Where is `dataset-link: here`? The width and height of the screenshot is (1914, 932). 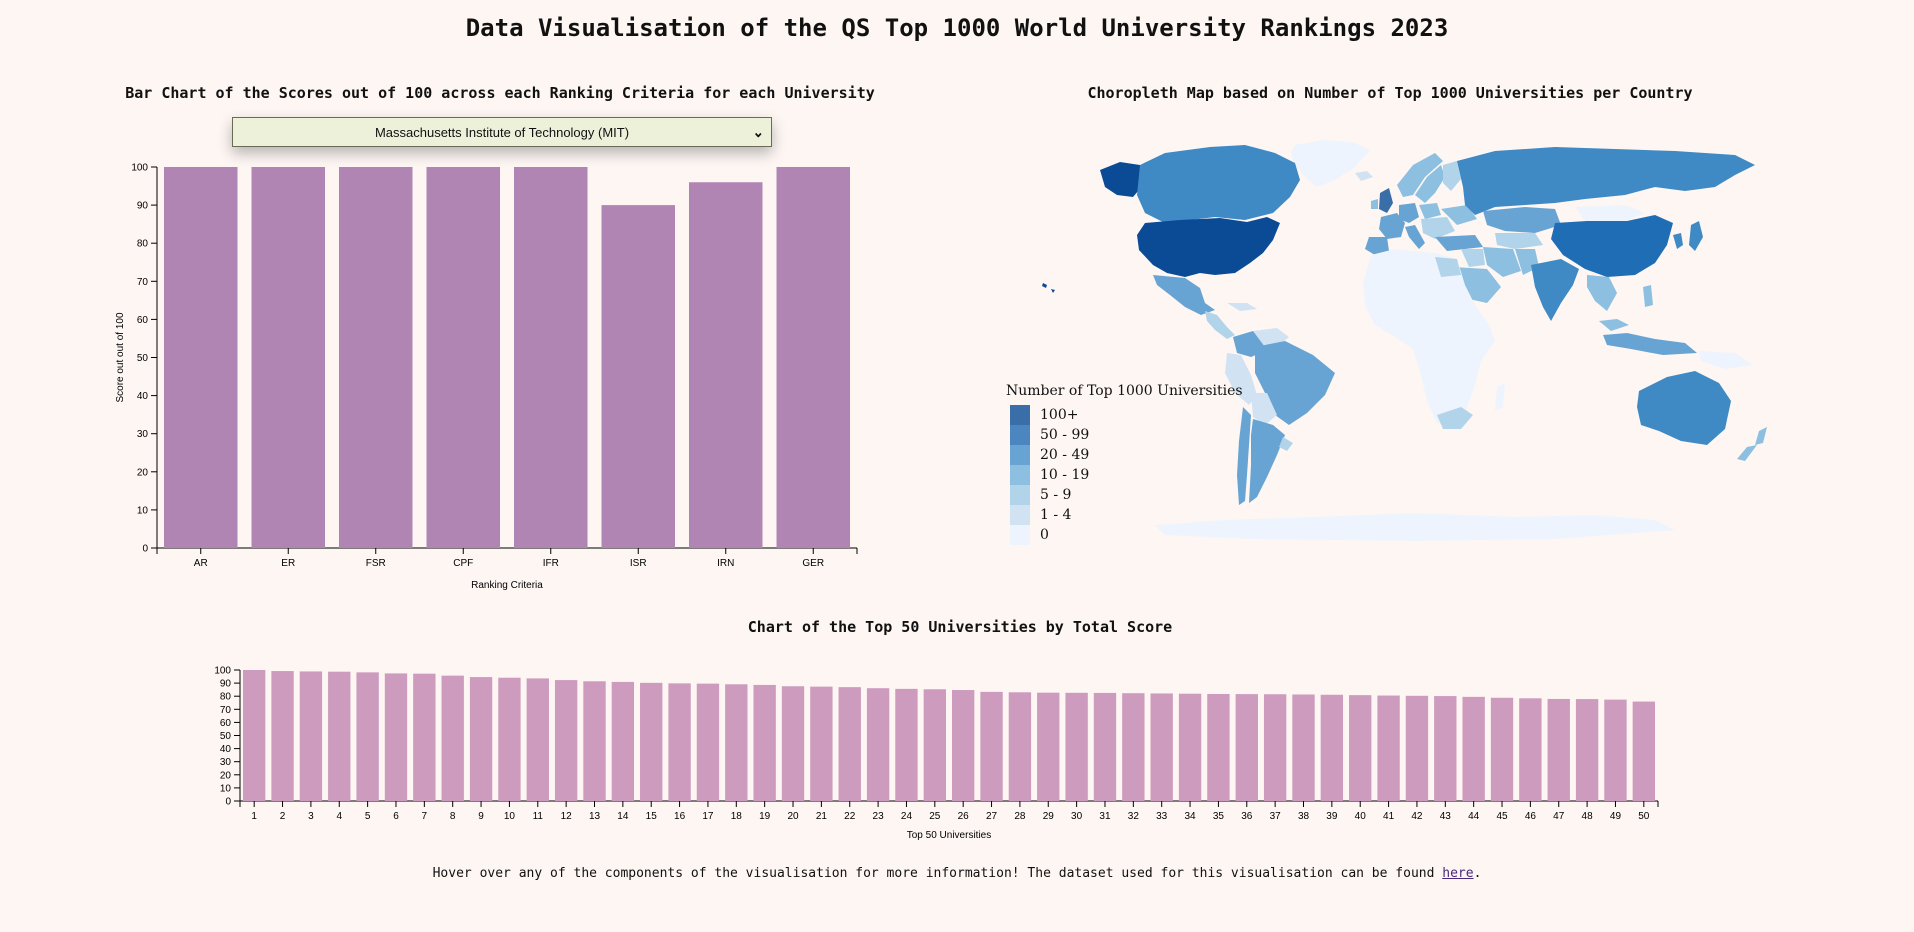 dataset-link: here is located at coordinates (1458, 873).